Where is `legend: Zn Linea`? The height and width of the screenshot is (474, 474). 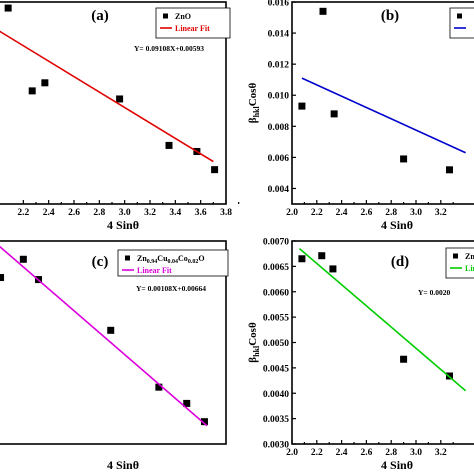
legend: Zn Linea is located at coordinates (459, 263).